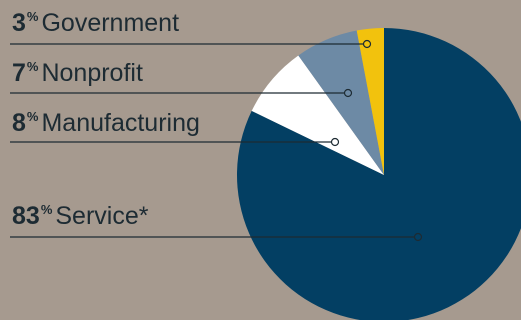  Describe the element at coordinates (110, 23) in the screenshot. I see `label-government-name: Government` at that location.